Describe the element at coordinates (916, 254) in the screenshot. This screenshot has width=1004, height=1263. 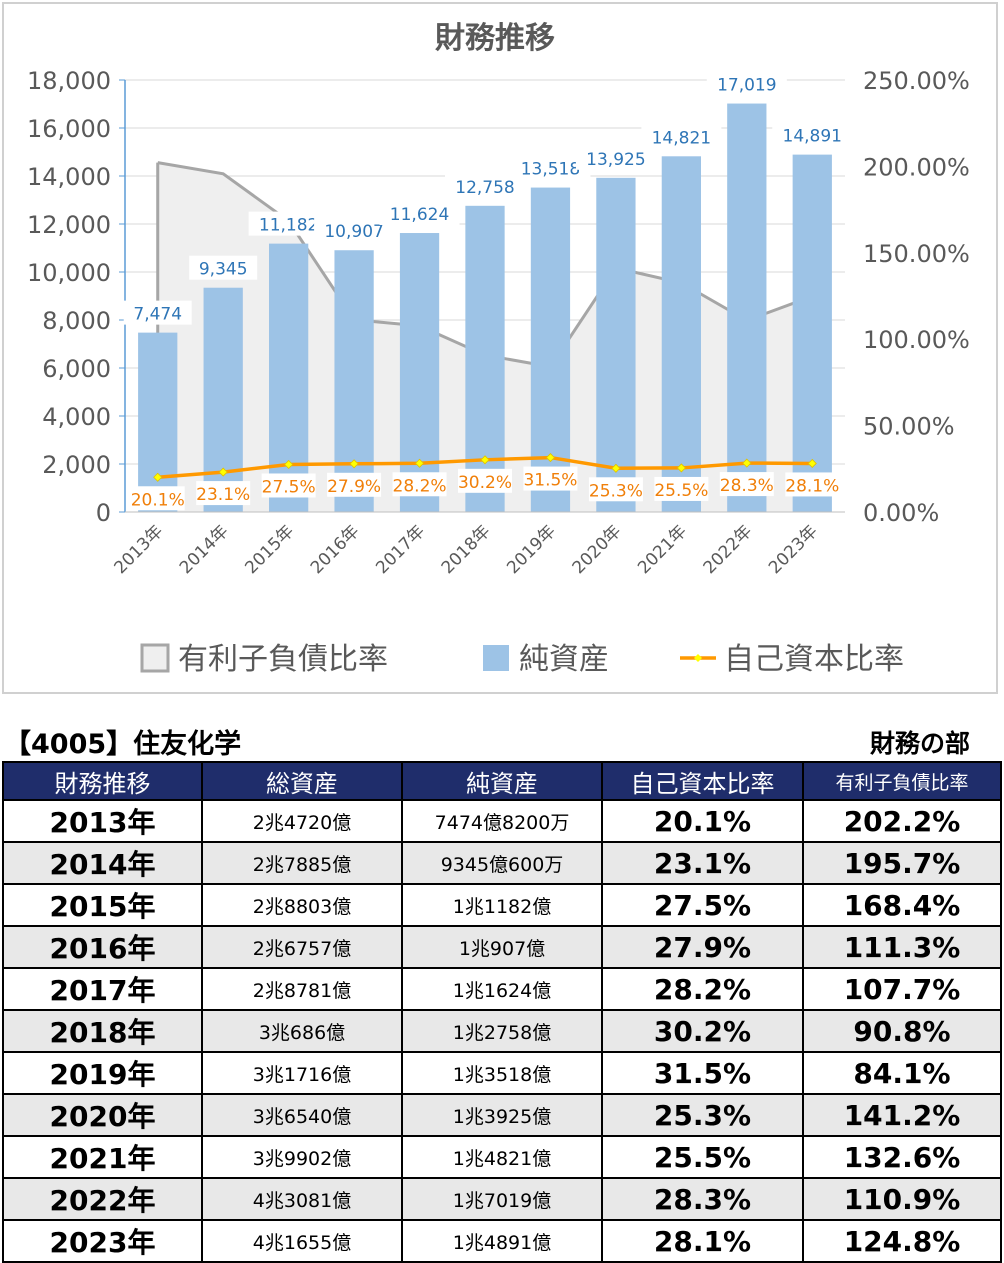
I see `y-right-tick-label: 150.00%` at that location.